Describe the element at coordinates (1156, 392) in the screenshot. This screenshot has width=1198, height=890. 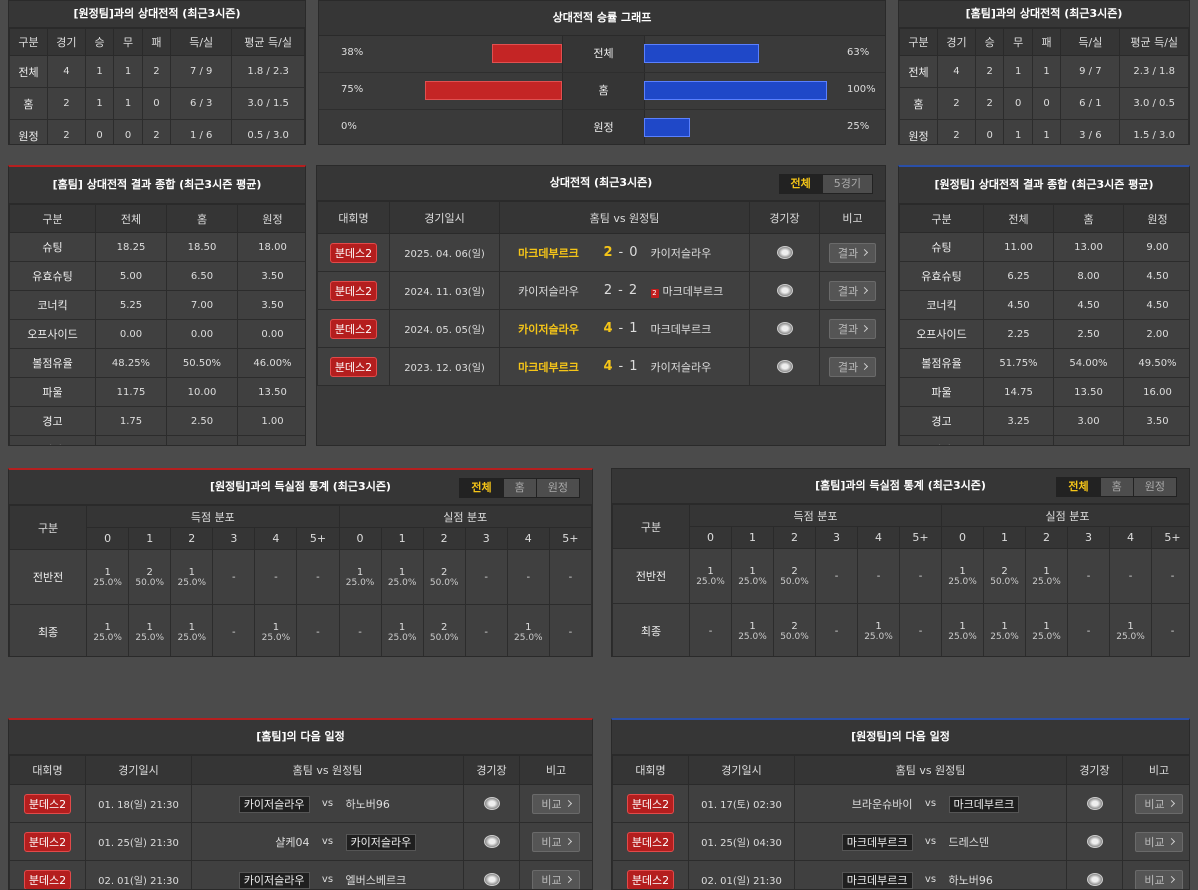
I see `cell: 16.00` at that location.